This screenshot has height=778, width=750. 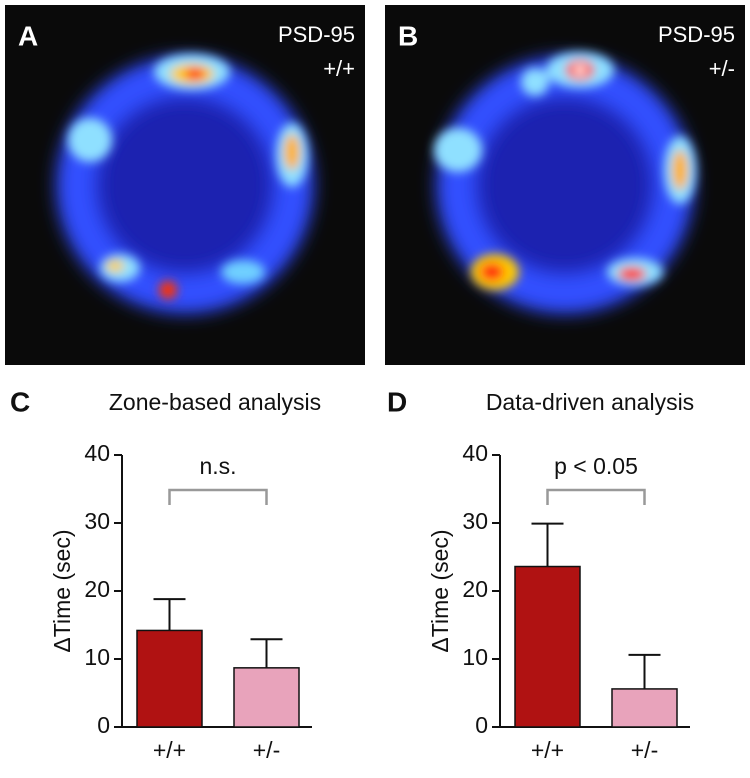 What do you see at coordinates (397, 401) in the screenshot?
I see `panel-label: D` at bounding box center [397, 401].